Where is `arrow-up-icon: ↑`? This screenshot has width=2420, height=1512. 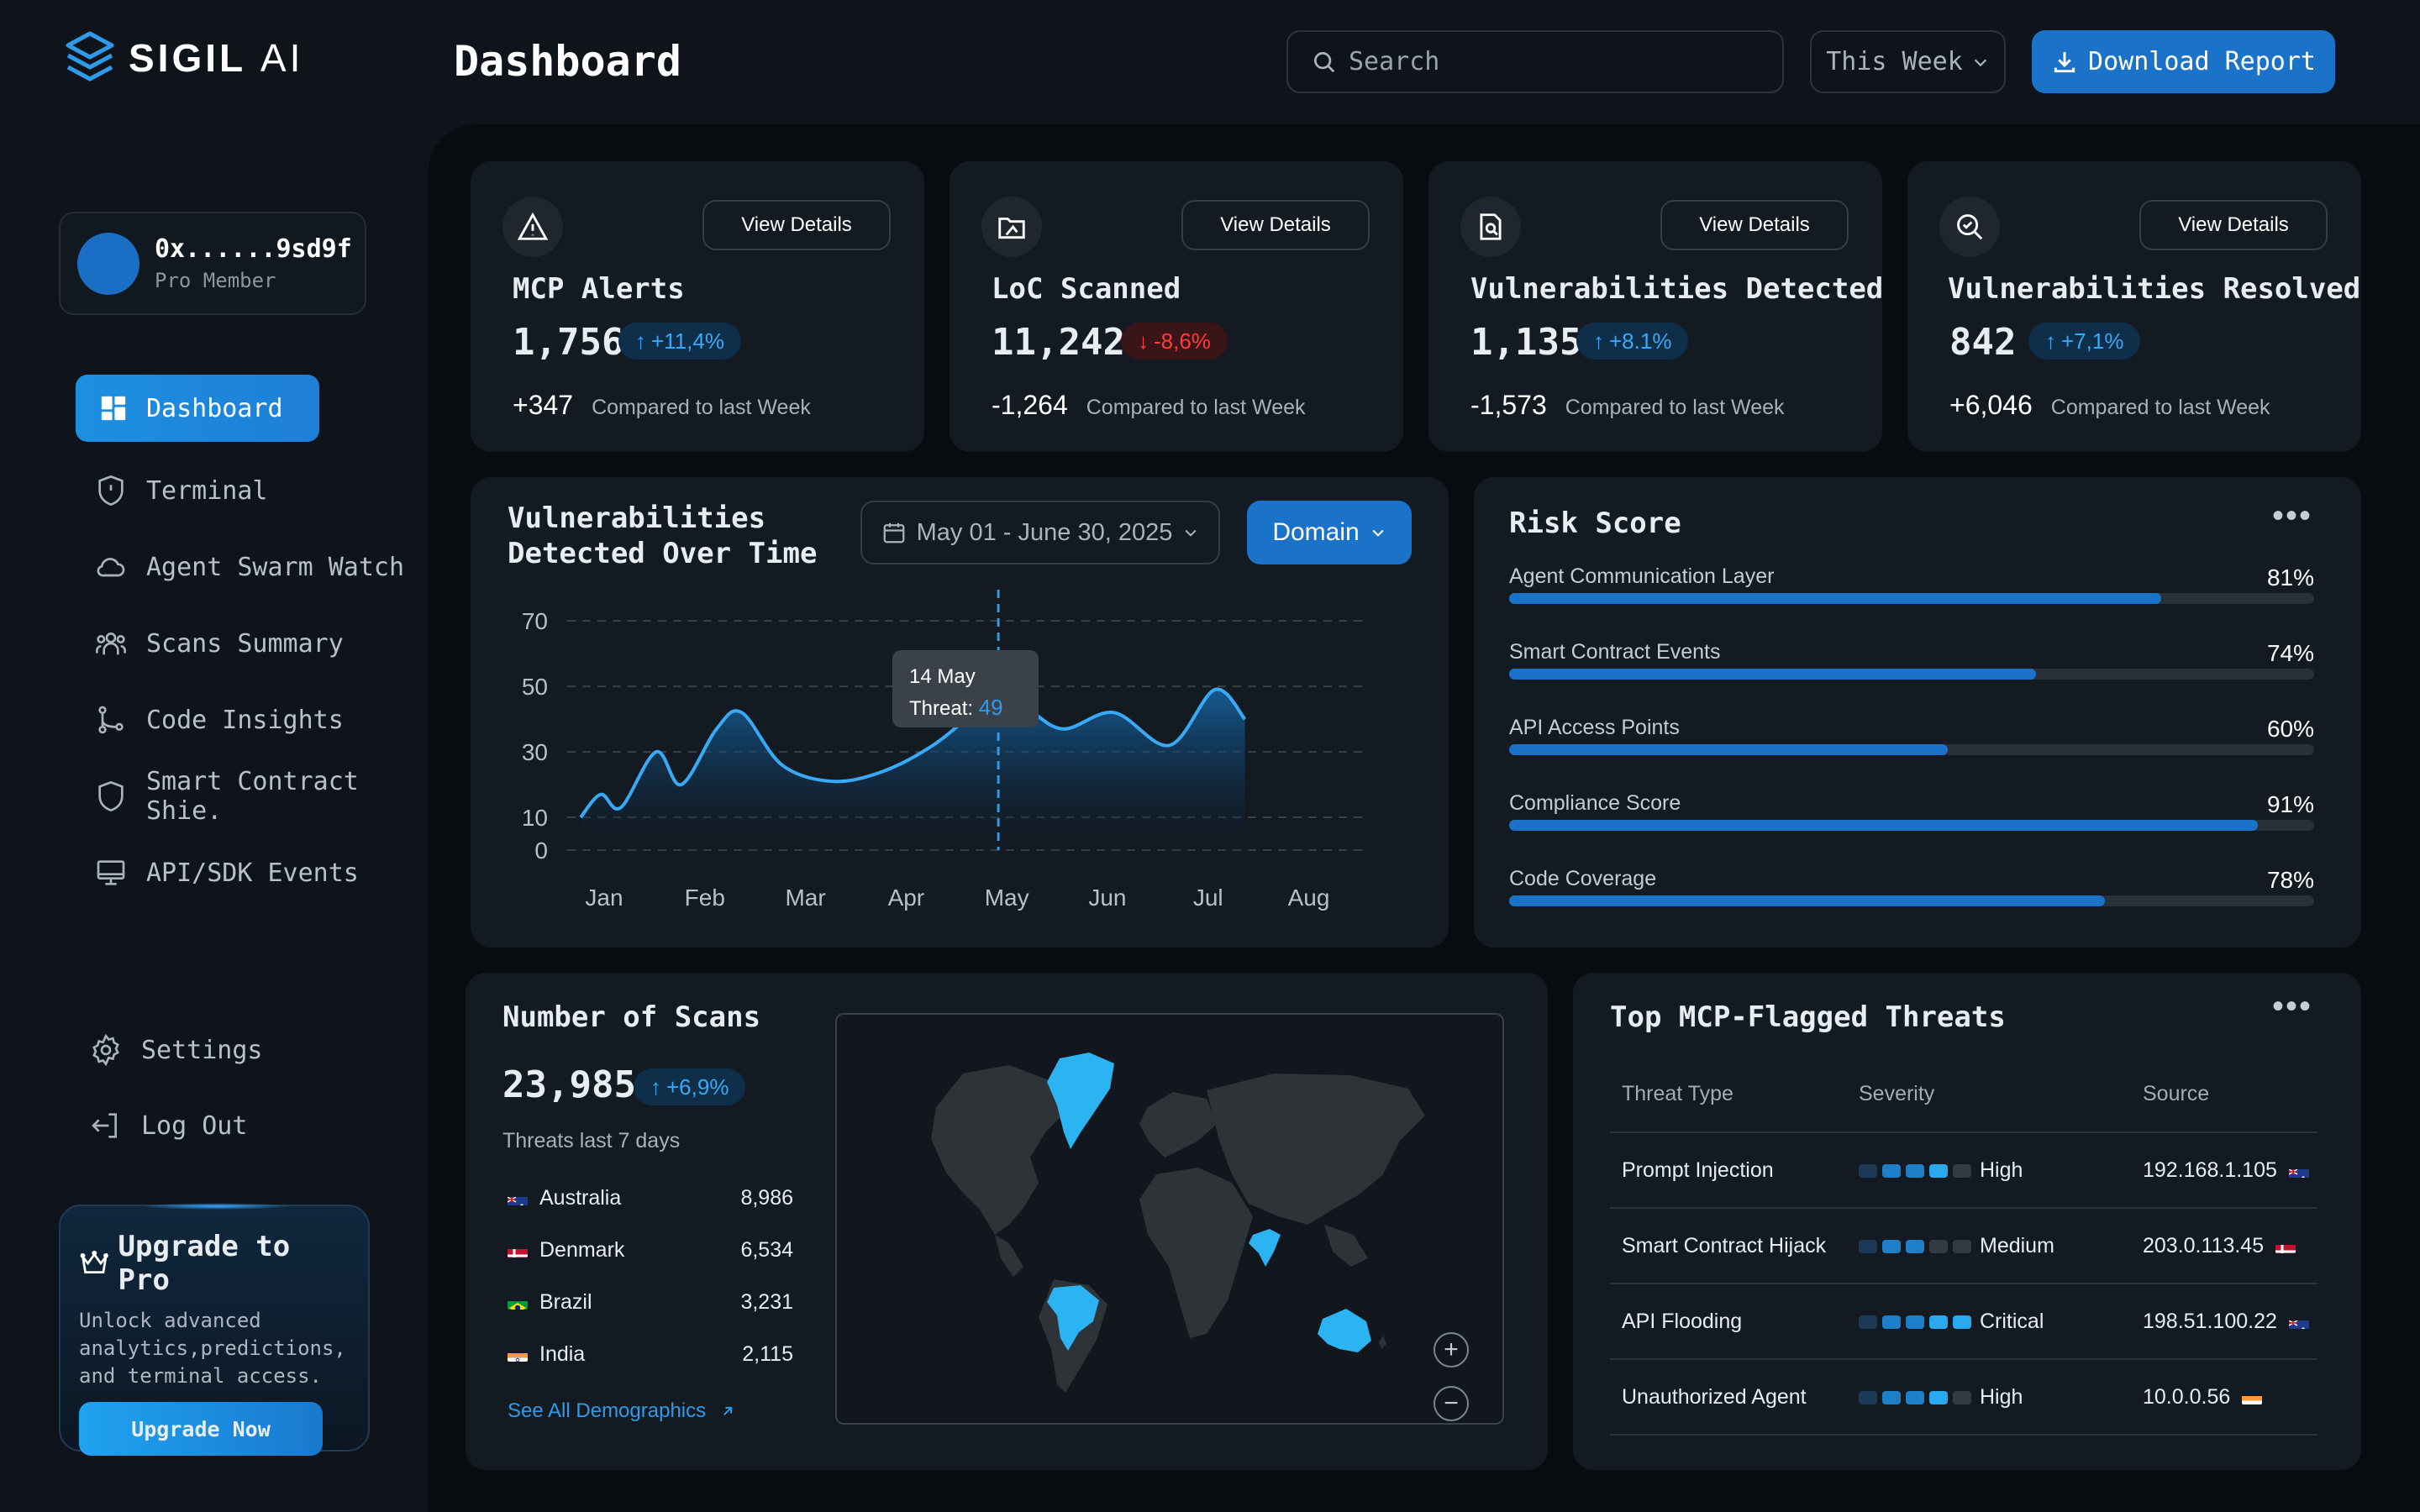
arrow-up-icon: ↑ is located at coordinates (1598, 341).